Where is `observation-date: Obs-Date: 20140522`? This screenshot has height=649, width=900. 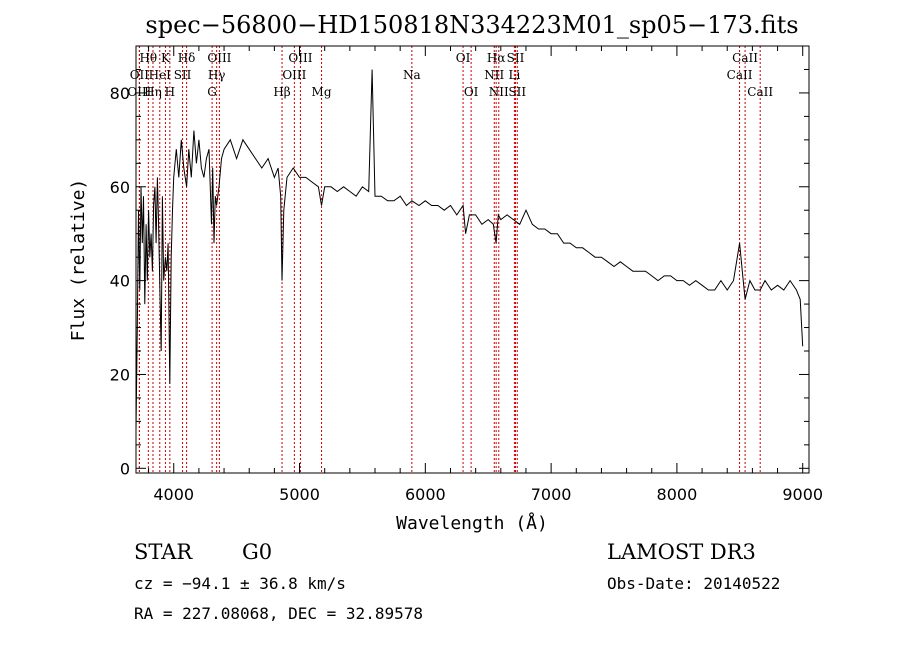
observation-date: Obs-Date: 20140522 is located at coordinates (693, 583).